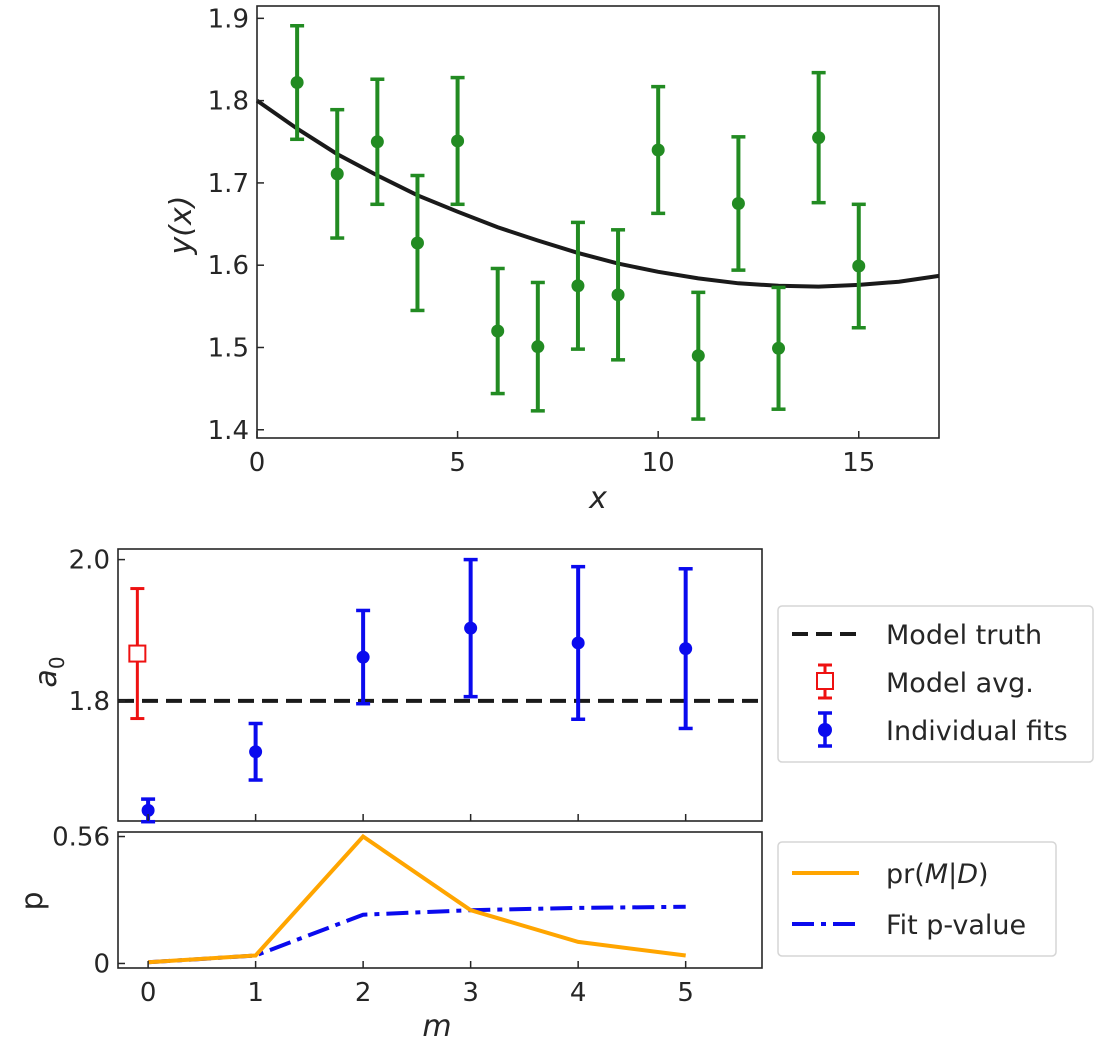 Image resolution: width=1094 pixels, height=1044 pixels. I want to click on bottom-y-axis-label: p, so click(32, 900).